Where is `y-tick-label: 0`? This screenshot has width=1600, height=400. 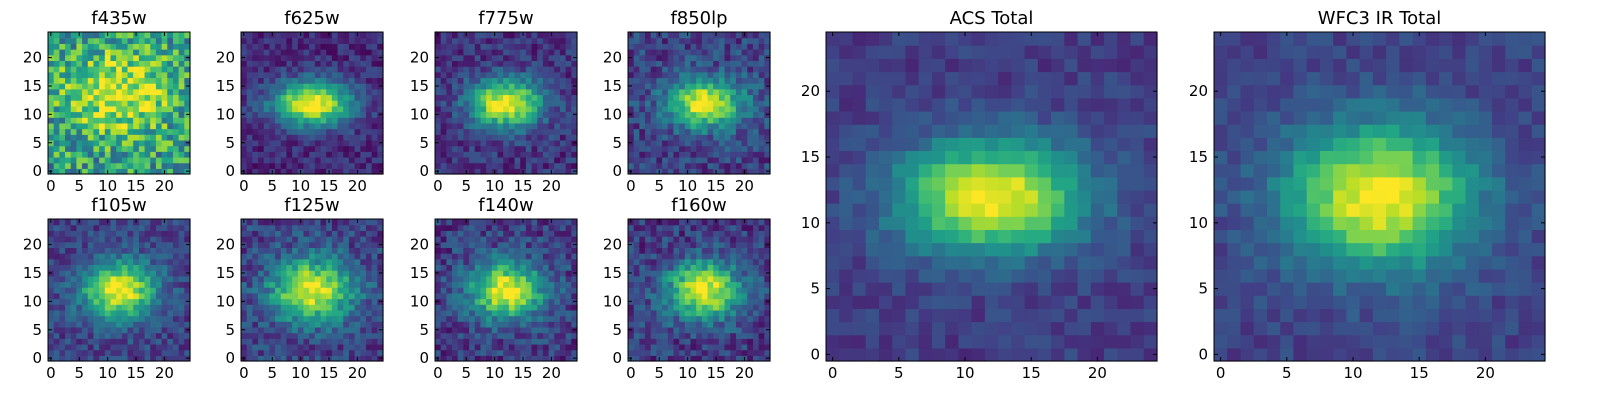
y-tick-label: 0 is located at coordinates (230, 171).